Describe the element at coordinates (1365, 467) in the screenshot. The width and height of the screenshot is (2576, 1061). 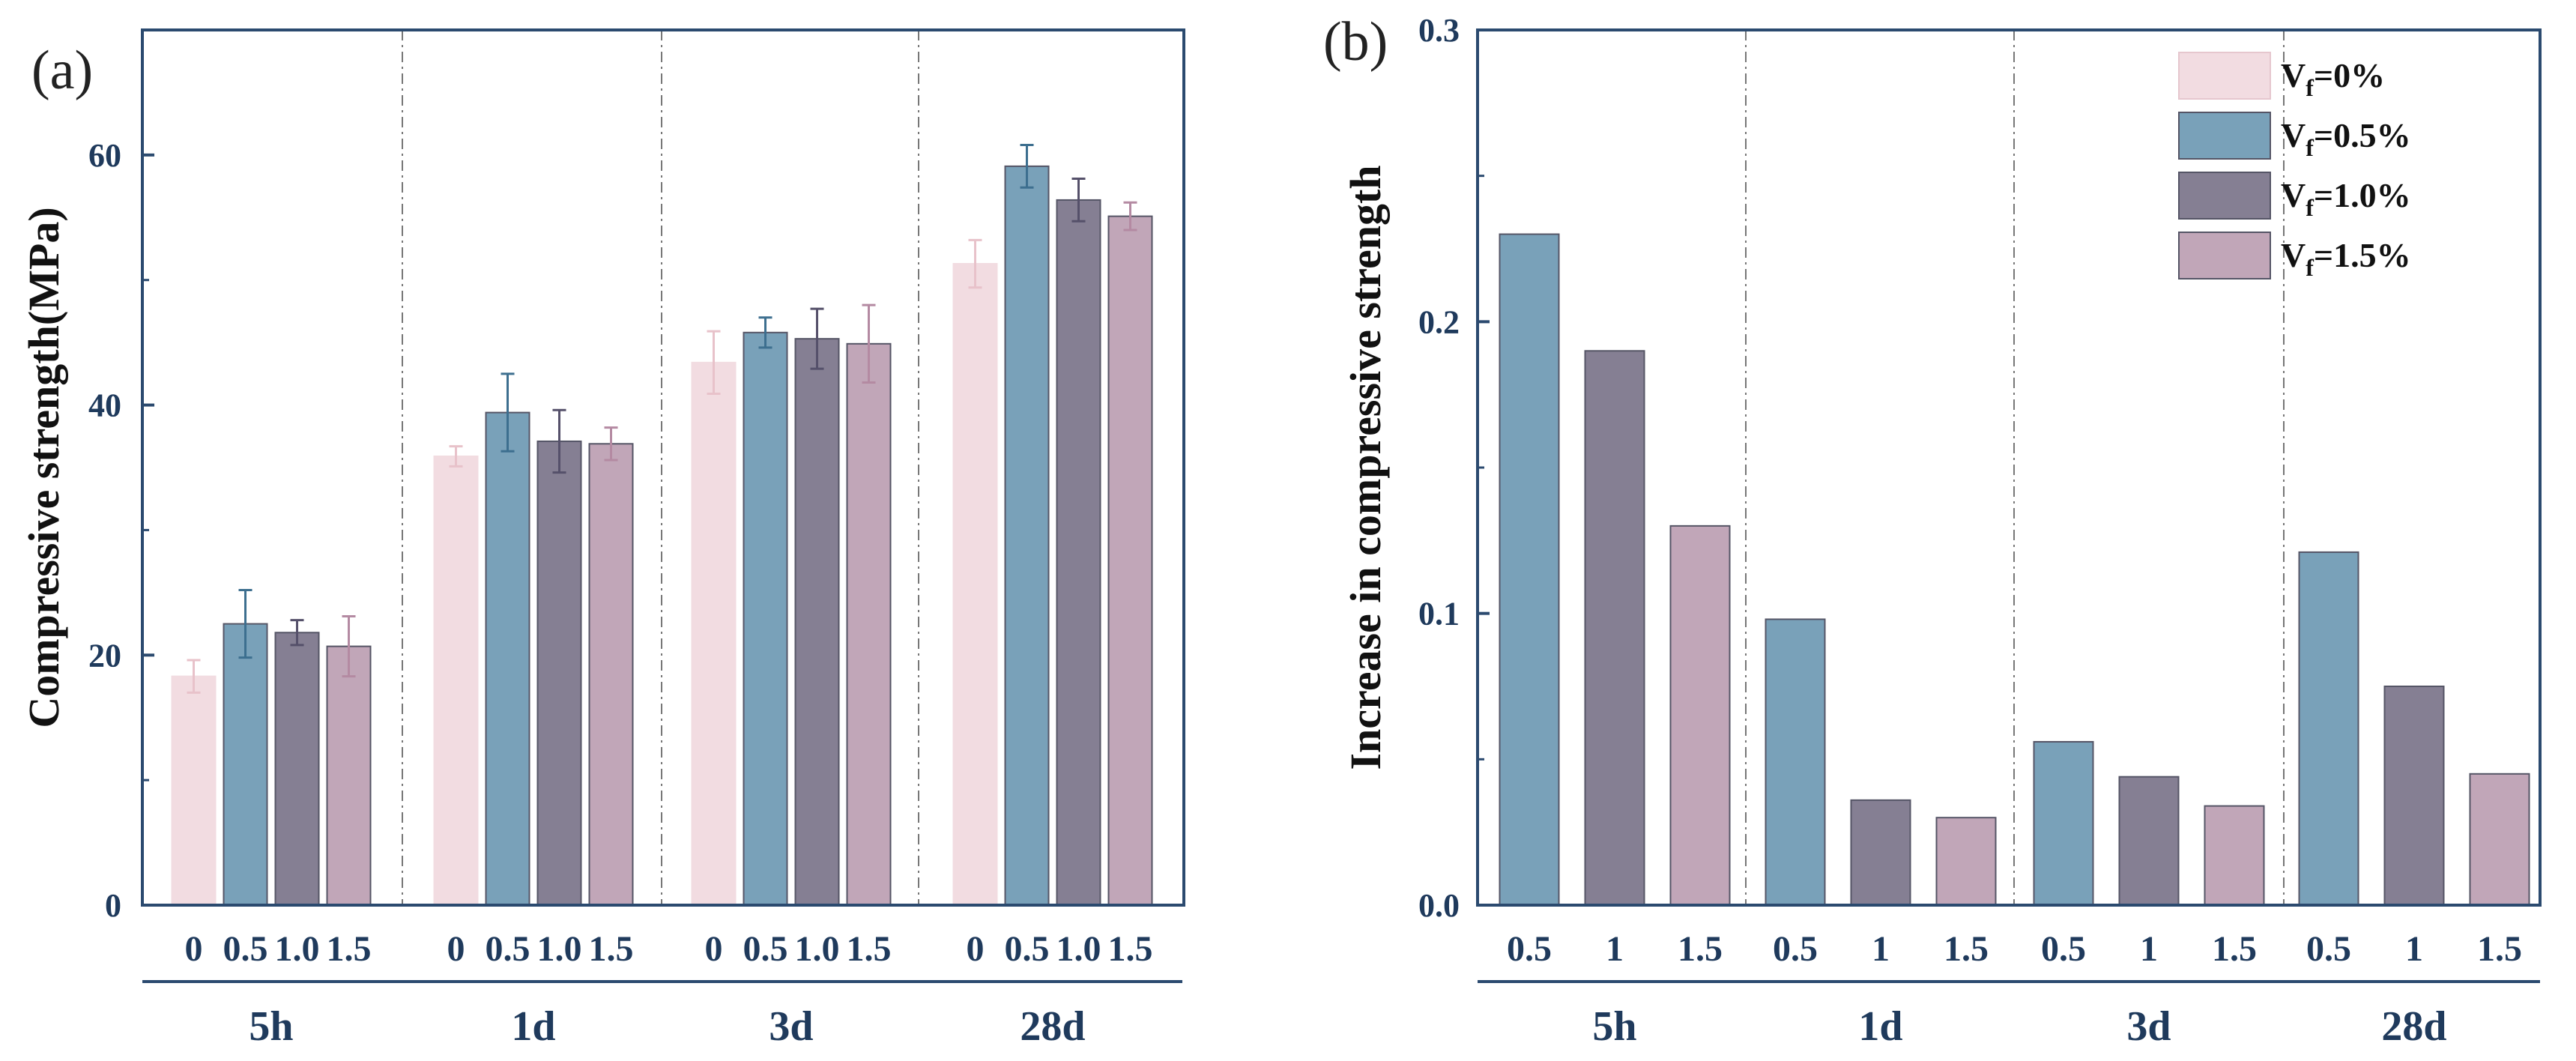
I see `y-axis-label: Increase in compressive strength` at that location.